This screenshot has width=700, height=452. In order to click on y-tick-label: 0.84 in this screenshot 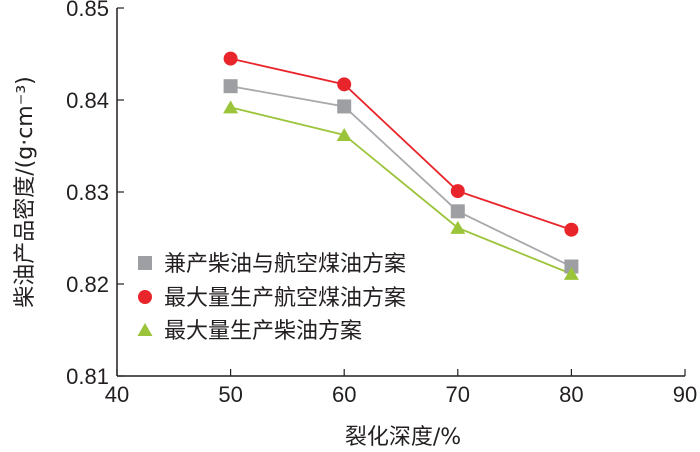, I will do `click(87, 100)`.